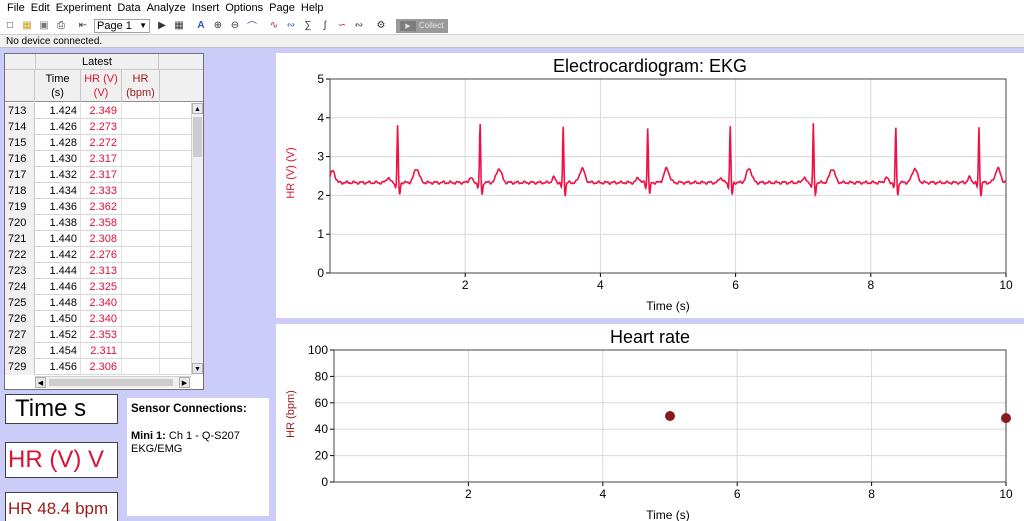 The image size is (1024, 521). I want to click on menu-analyze: Analyze, so click(166, 8).